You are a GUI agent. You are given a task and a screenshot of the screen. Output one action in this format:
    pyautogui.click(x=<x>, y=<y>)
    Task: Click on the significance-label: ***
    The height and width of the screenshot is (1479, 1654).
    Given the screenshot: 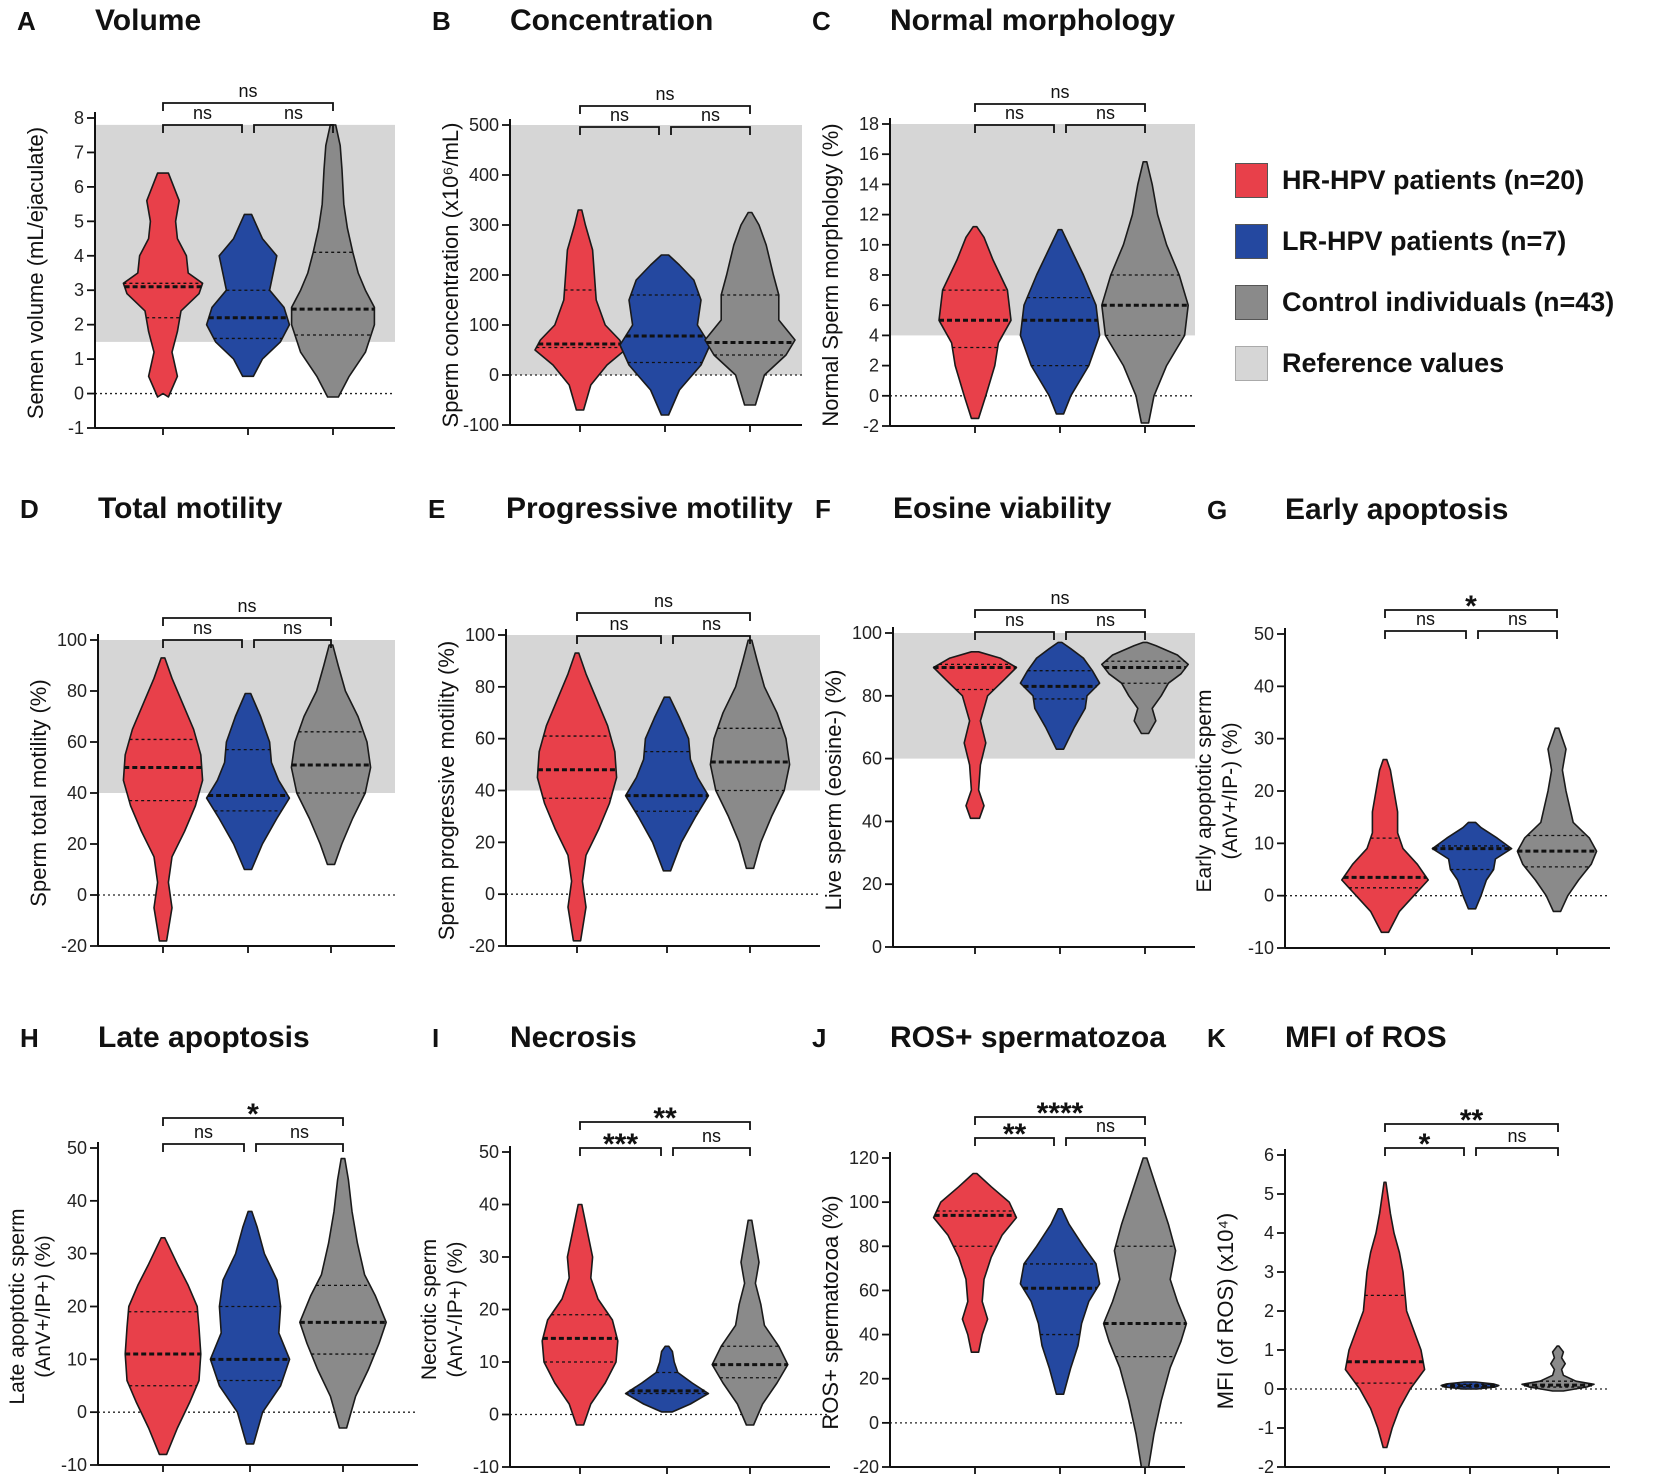 What is the action you would take?
    pyautogui.click(x=620, y=1144)
    